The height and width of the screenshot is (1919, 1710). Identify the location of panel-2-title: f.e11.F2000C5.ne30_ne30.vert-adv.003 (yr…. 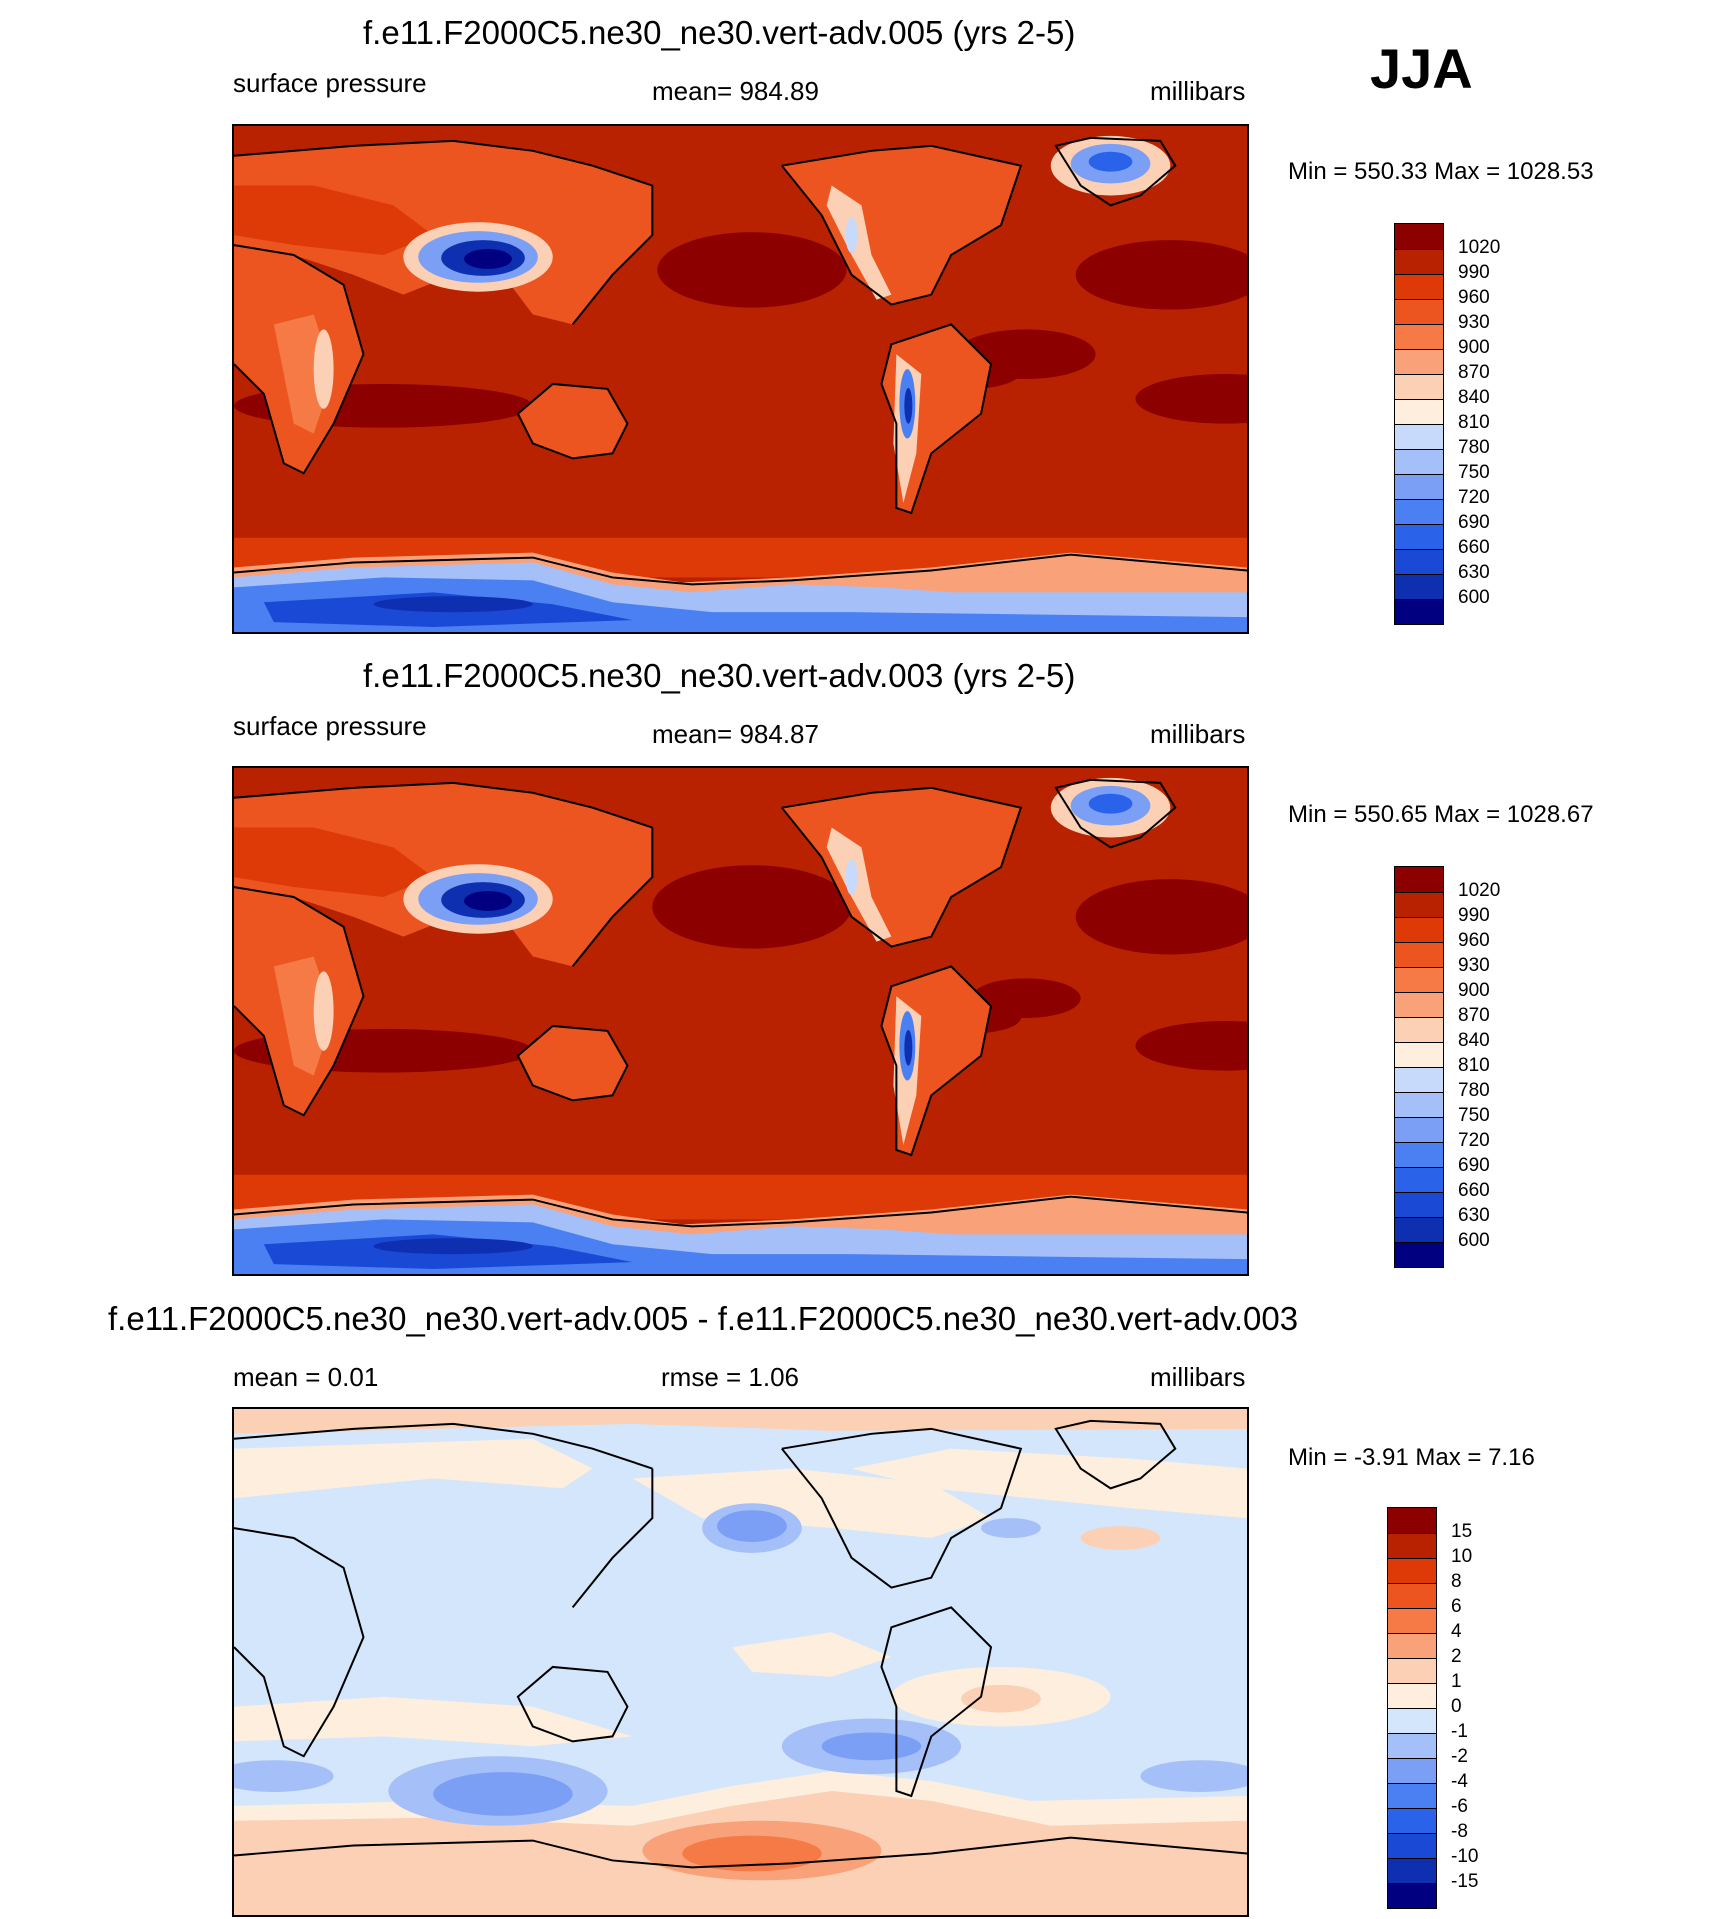
(719, 675).